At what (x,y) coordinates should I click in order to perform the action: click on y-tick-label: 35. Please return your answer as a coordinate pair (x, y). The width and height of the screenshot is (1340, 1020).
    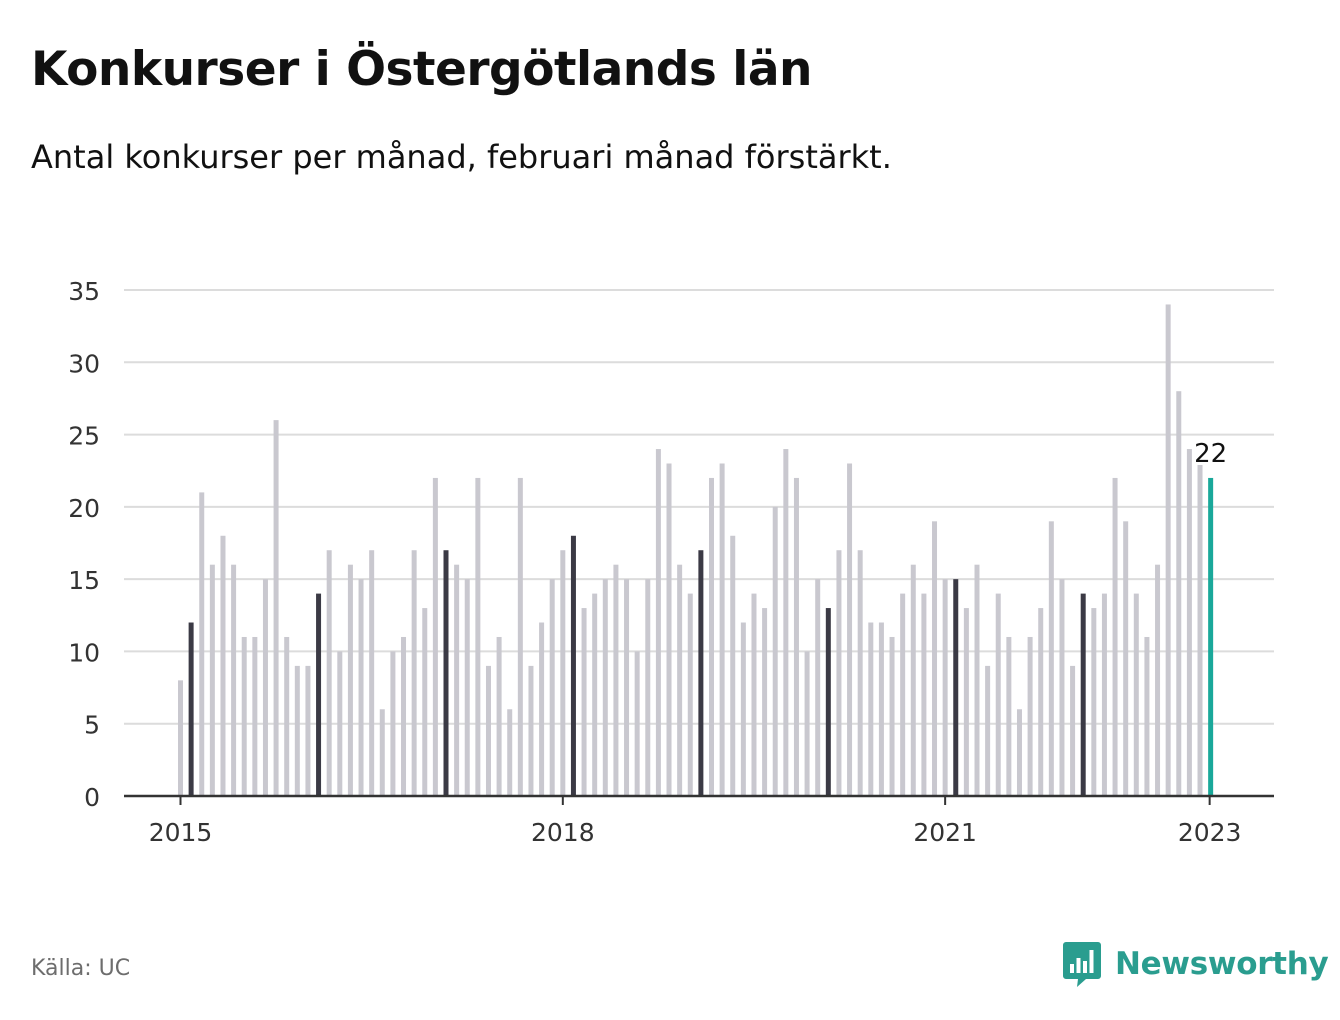
    Looking at the image, I should click on (84, 291).